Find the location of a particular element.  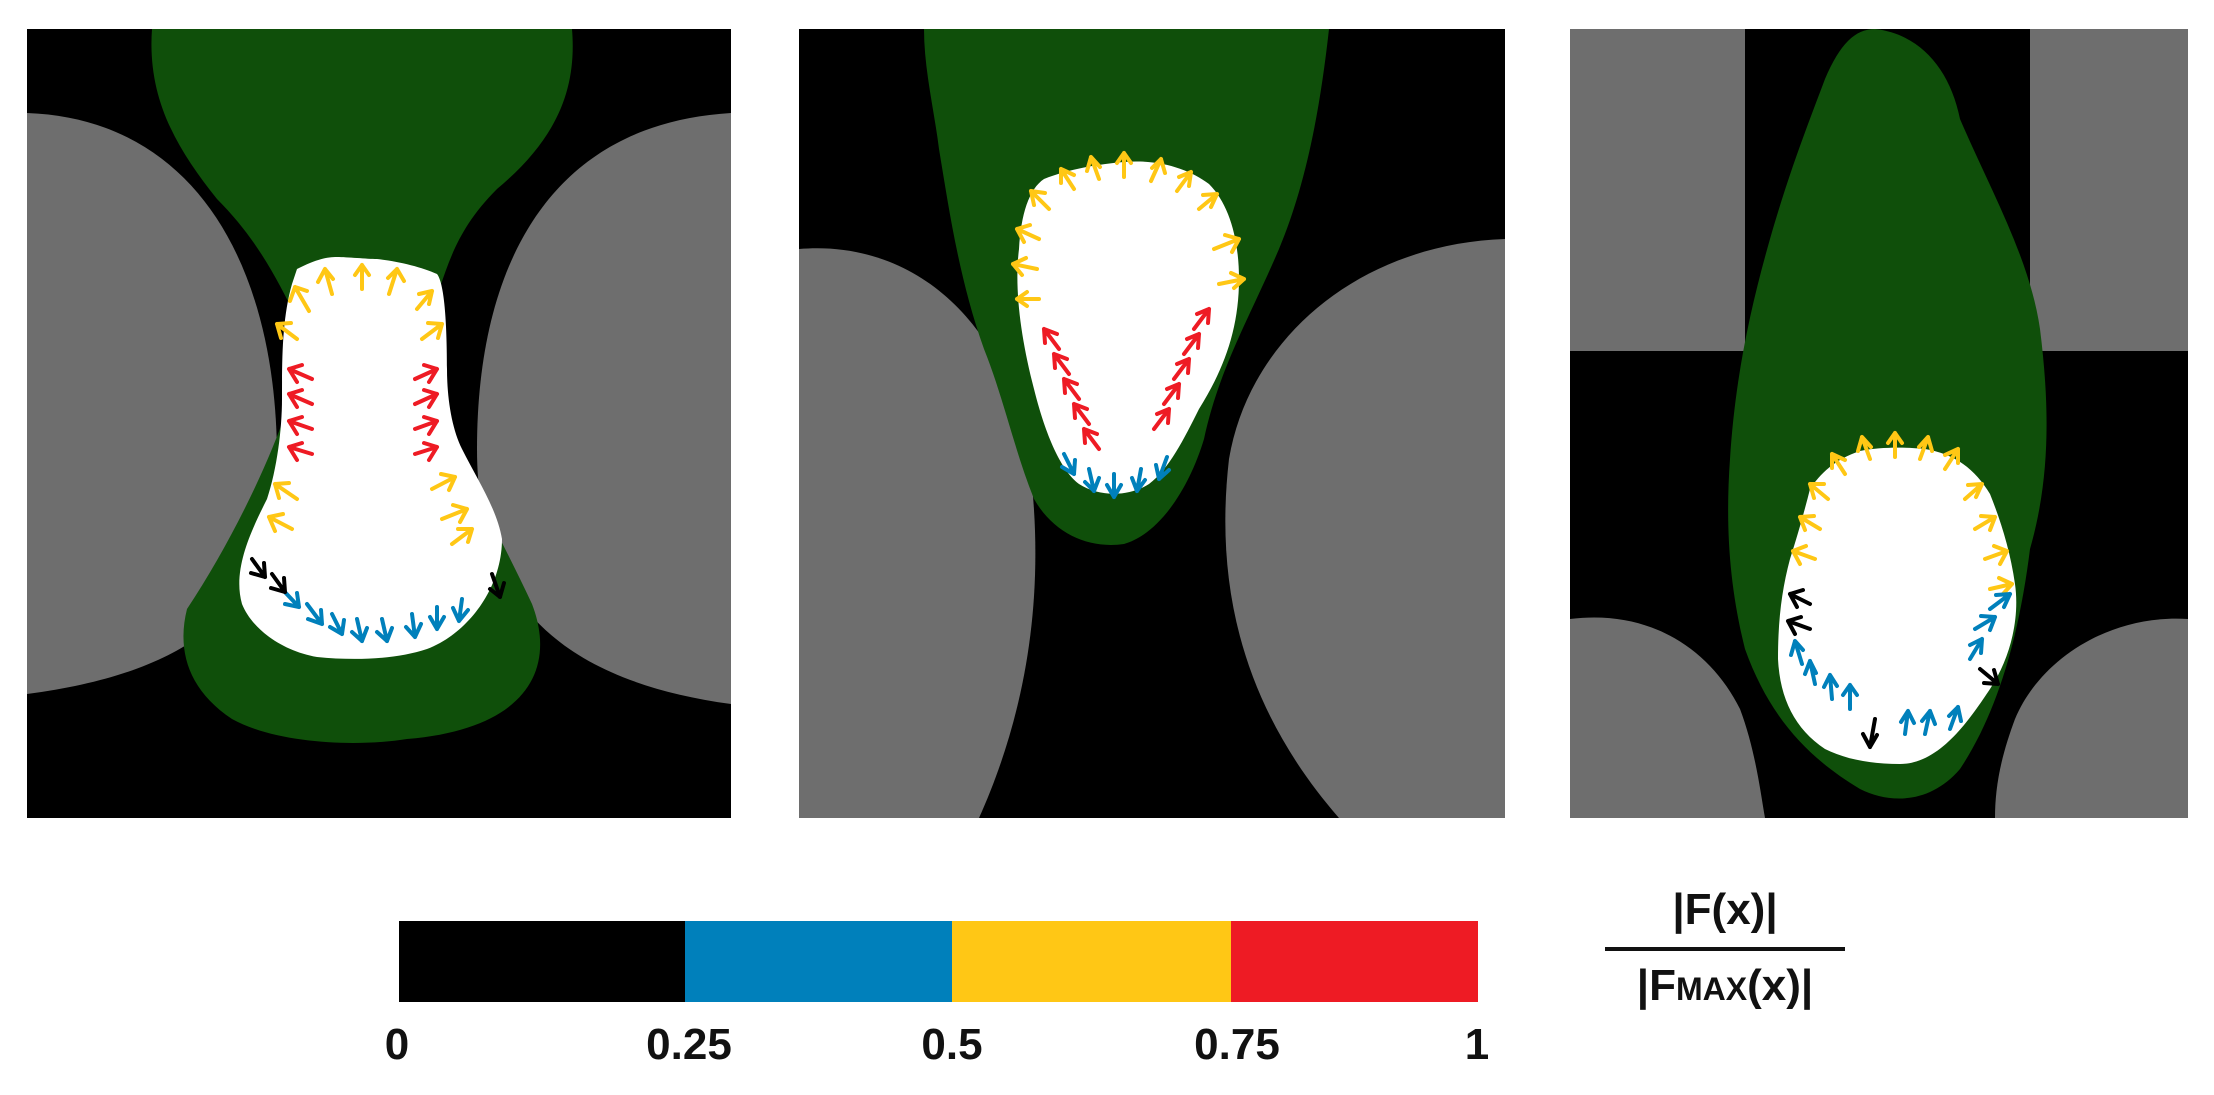

colorbar-segment-0.25-0.5 is located at coordinates (818, 961).